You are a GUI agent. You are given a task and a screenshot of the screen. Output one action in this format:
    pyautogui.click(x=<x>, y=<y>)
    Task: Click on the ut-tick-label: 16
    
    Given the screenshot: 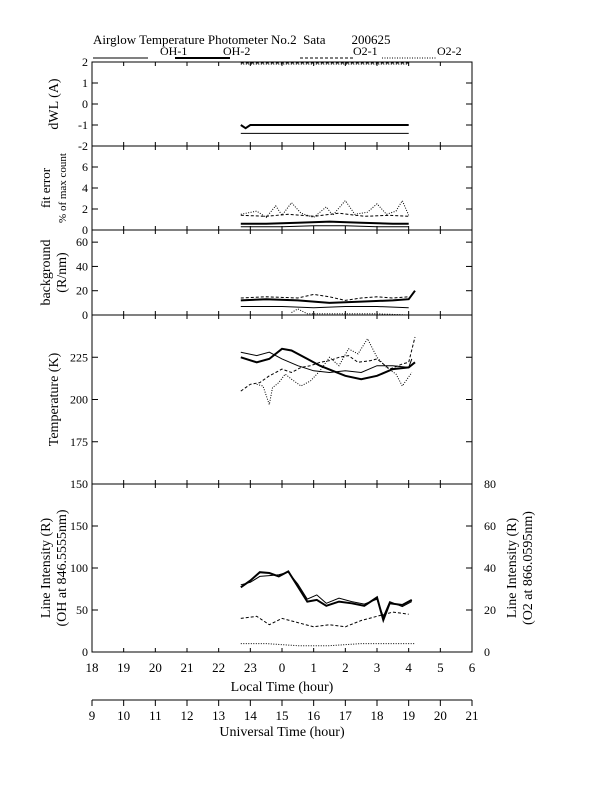 What is the action you would take?
    pyautogui.click(x=314, y=715)
    